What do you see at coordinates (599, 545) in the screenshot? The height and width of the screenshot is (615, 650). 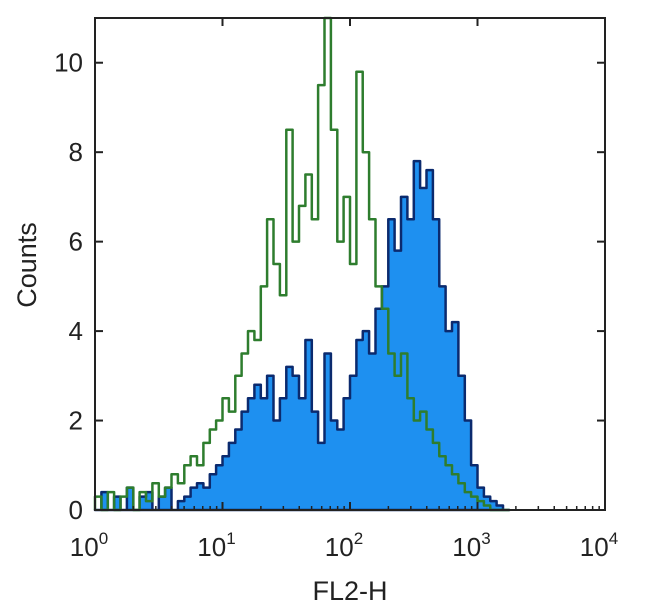 I see `x-tick-label: 10⁴` at bounding box center [599, 545].